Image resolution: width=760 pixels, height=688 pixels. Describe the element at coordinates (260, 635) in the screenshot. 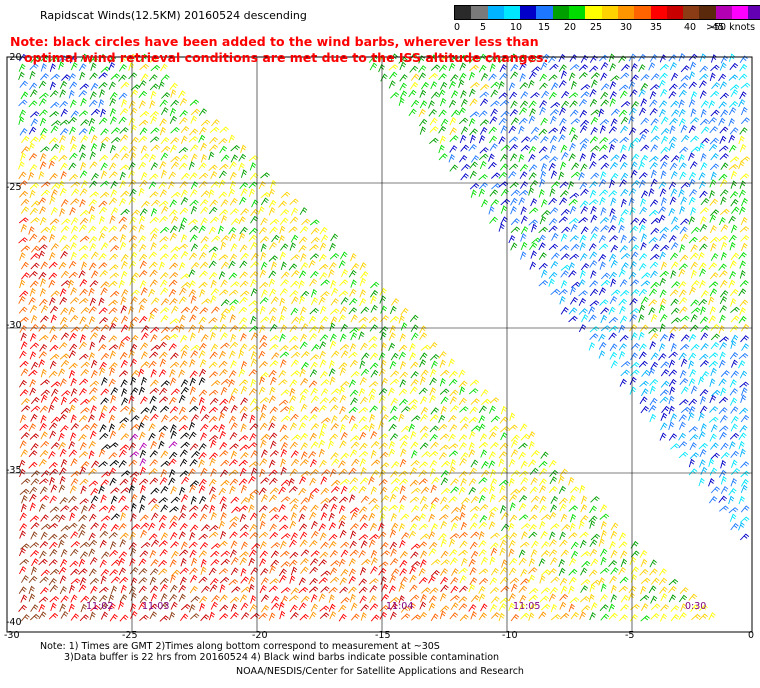

I see `lon-tick-label: -20` at that location.